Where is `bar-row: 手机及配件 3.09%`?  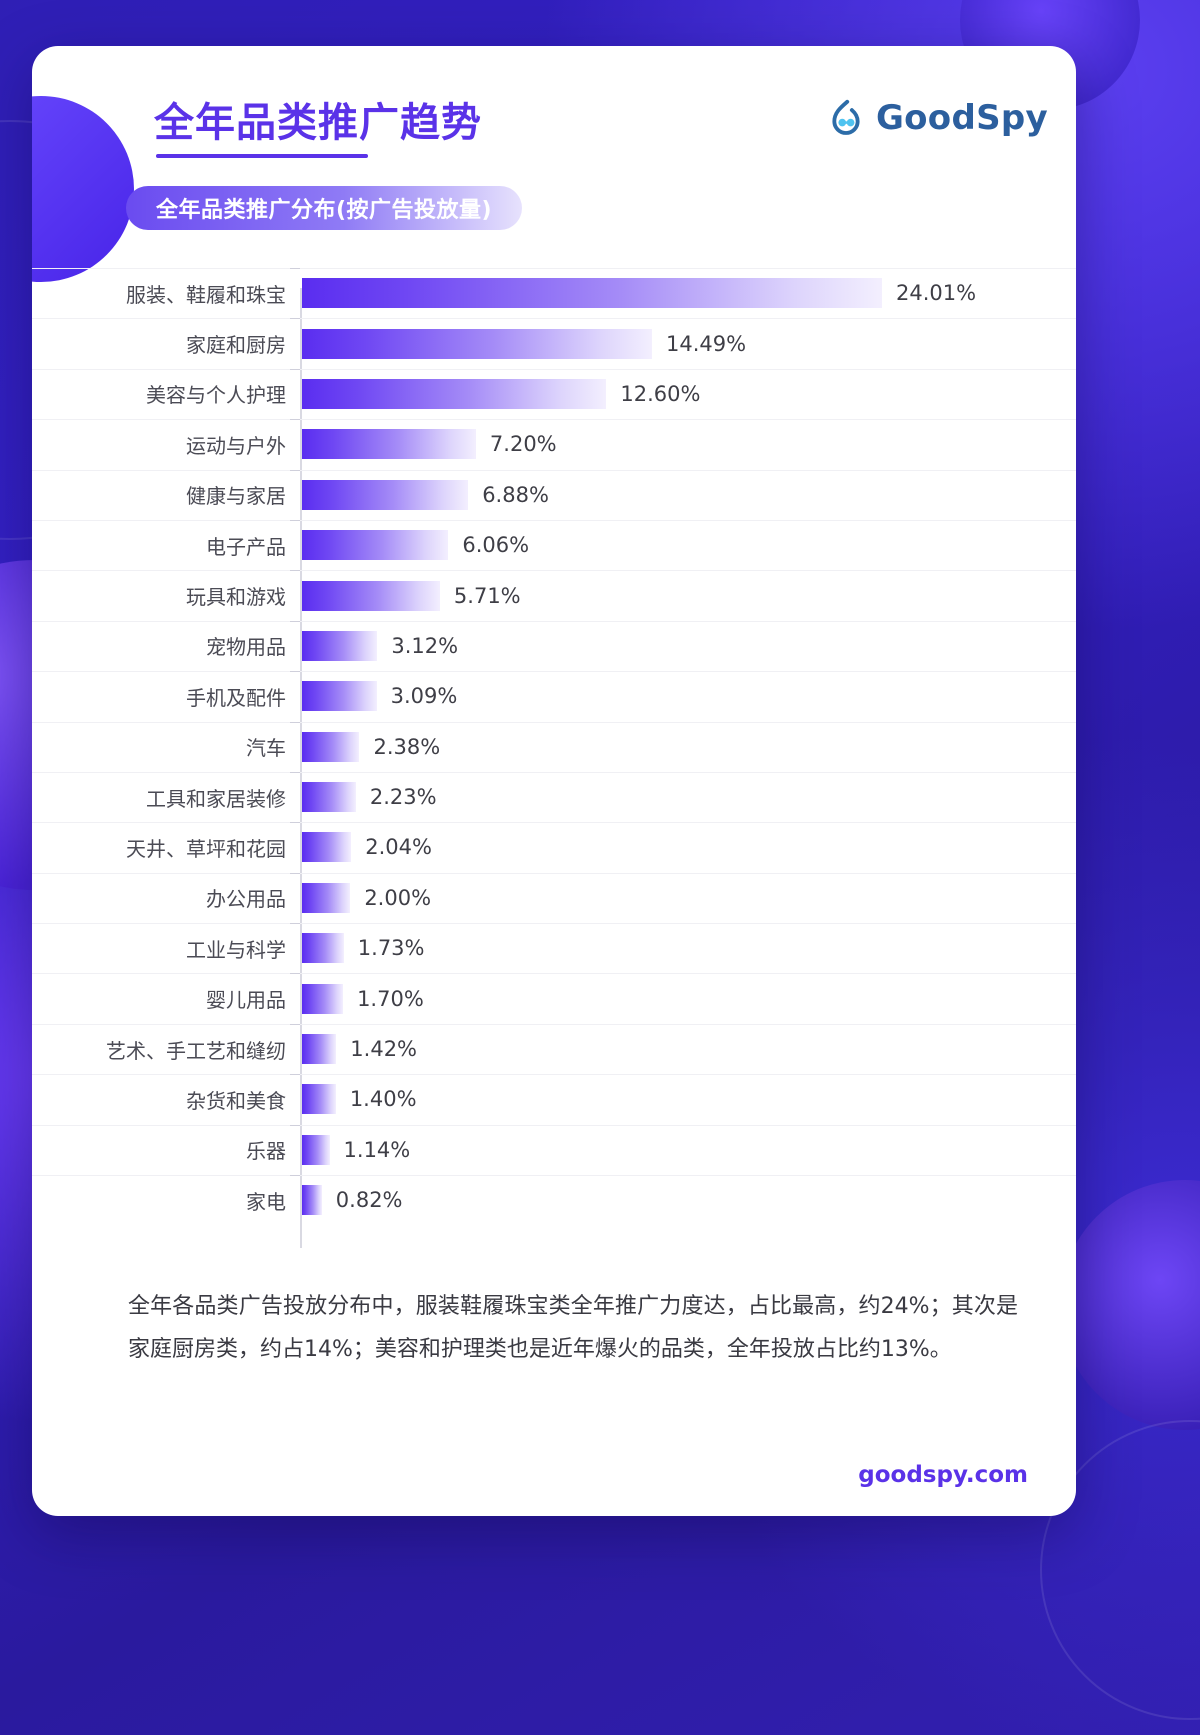 bar-row: 手机及配件 3.09% is located at coordinates (554, 696).